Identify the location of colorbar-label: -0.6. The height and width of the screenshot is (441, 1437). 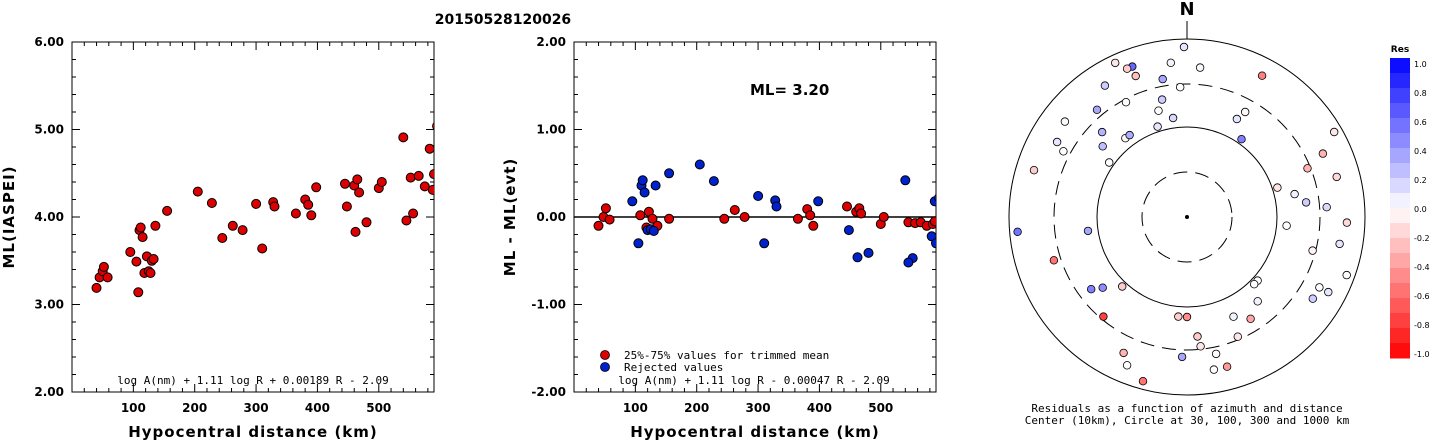
(1422, 296).